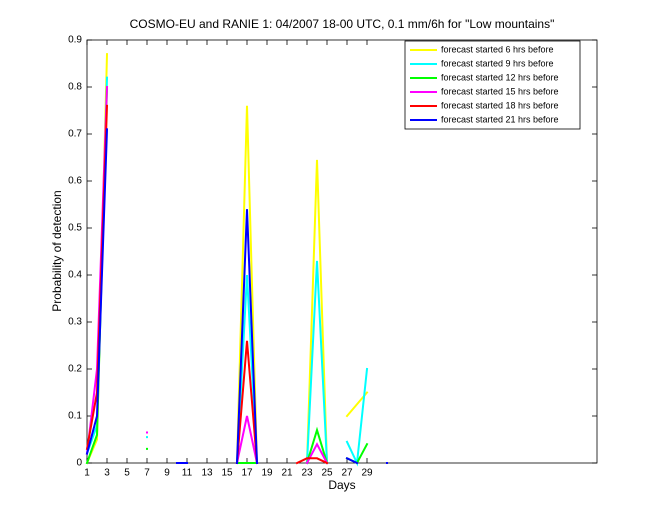 The height and width of the screenshot is (520, 660). Describe the element at coordinates (57, 250) in the screenshot. I see `y-axis-label: Probability of detection` at that location.